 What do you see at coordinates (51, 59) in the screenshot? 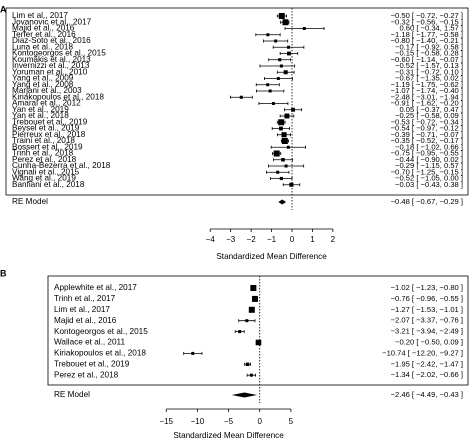
I see `study-label: Koumakis et al., 2013` at bounding box center [51, 59].